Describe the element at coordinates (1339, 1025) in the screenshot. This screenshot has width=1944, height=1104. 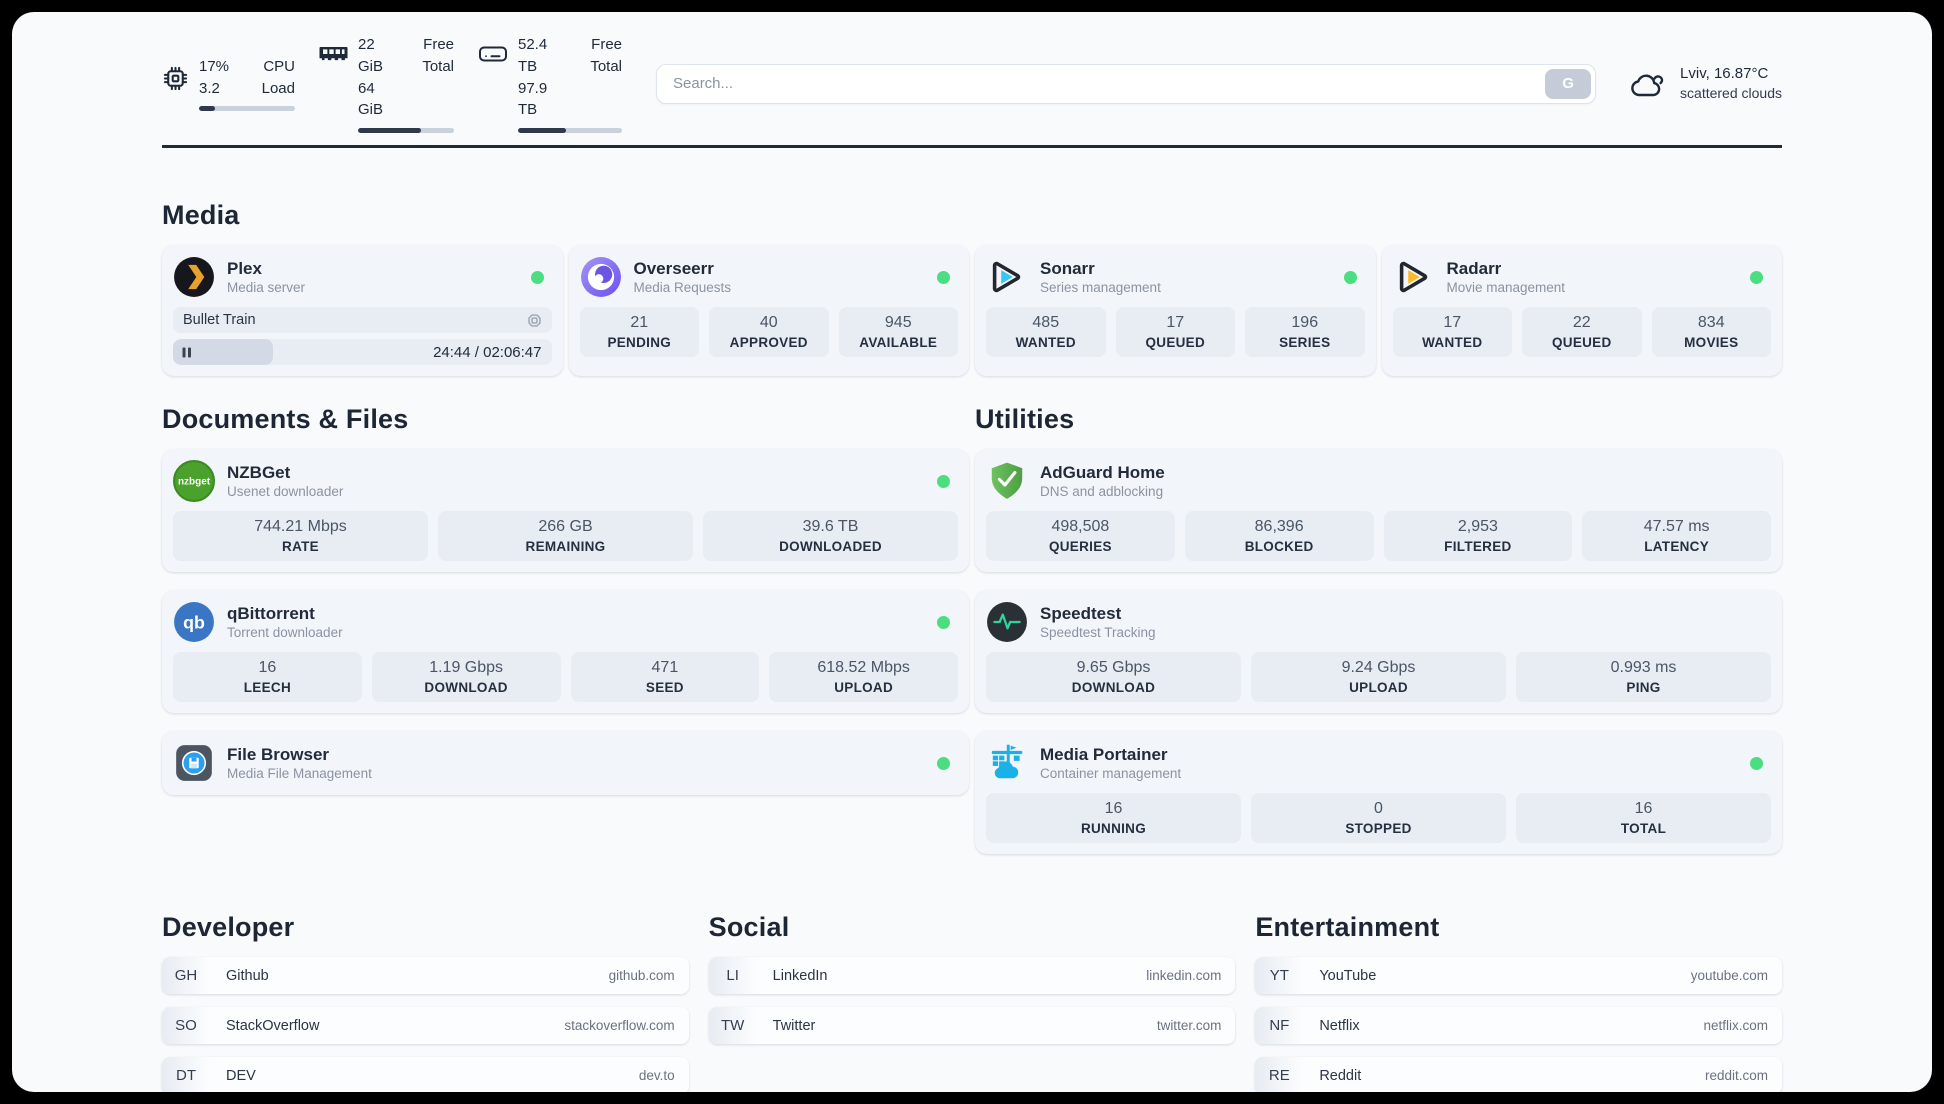
I see `bookmark-name: Netflix` at that location.